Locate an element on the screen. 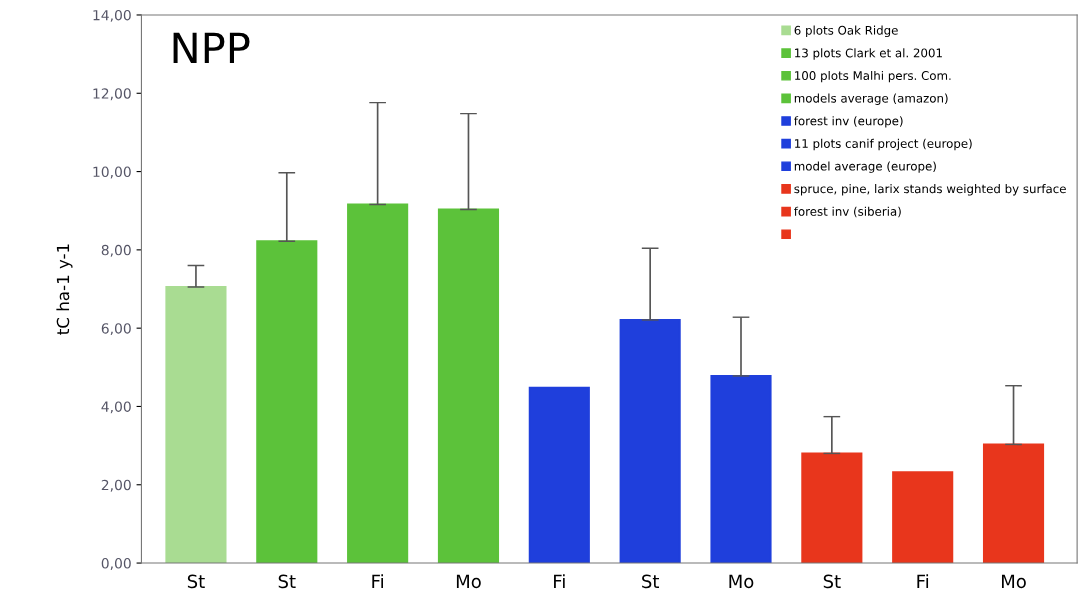 This screenshot has height=599, width=1088. y-tick-label: 6,00 is located at coordinates (116, 329).